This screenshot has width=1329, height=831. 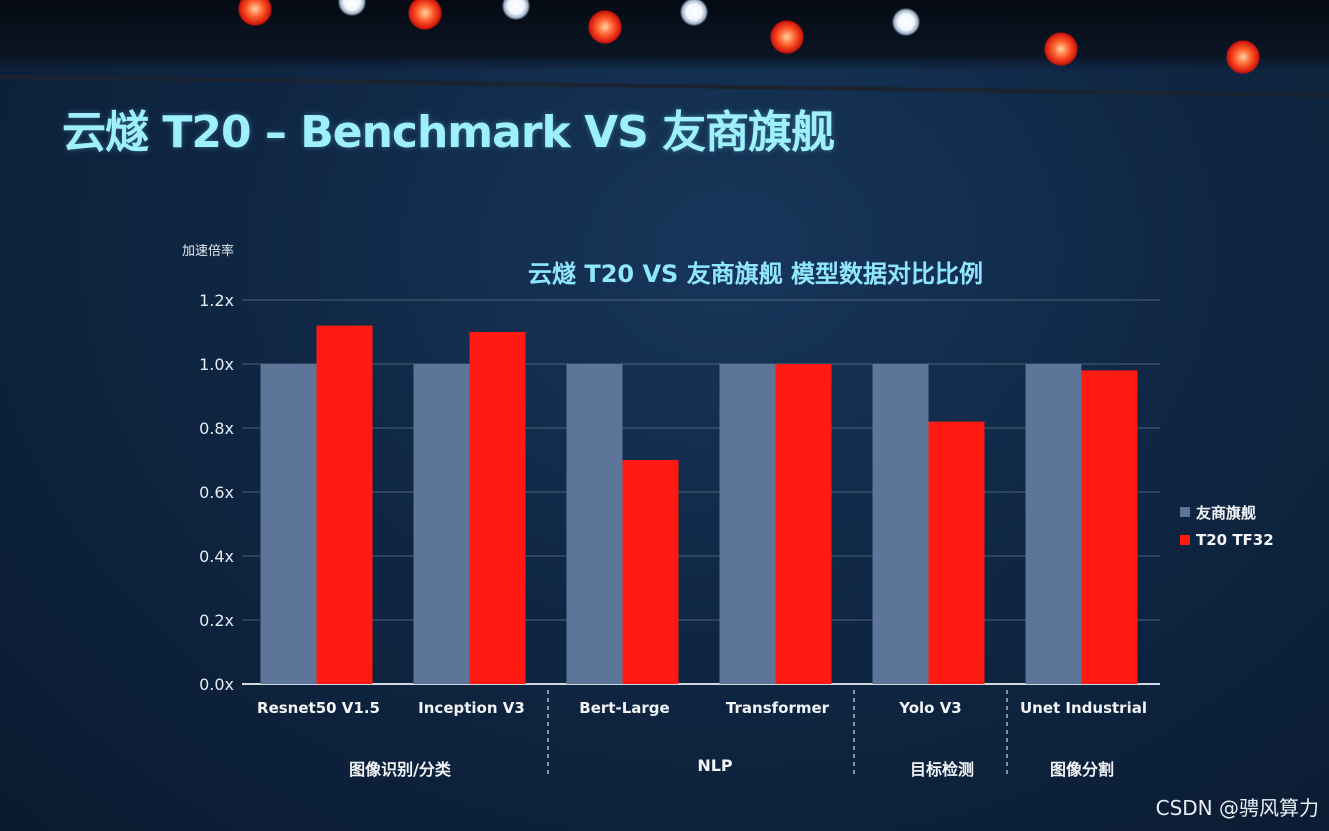 What do you see at coordinates (778, 708) in the screenshot?
I see `x-tick-label: Transformer` at bounding box center [778, 708].